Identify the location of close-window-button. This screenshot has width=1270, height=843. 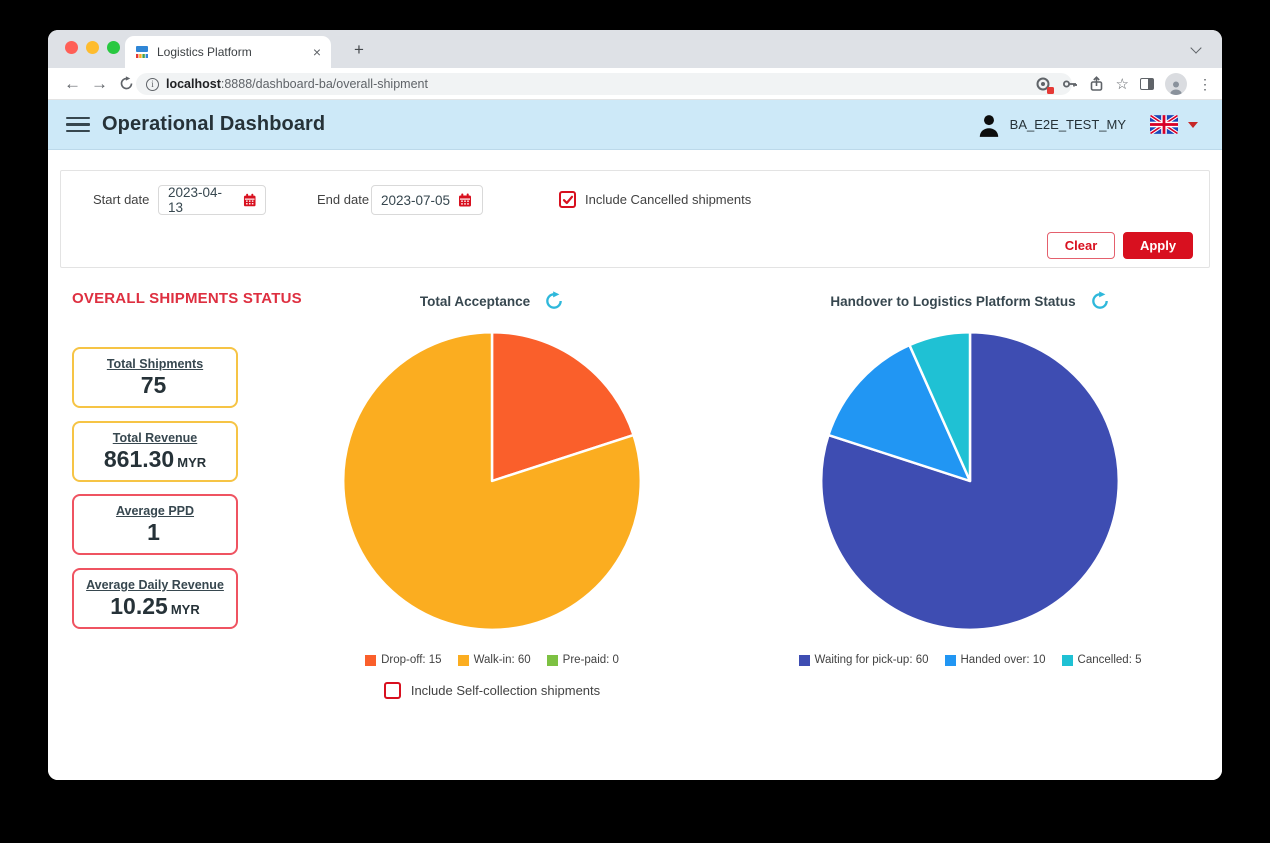
(71, 47).